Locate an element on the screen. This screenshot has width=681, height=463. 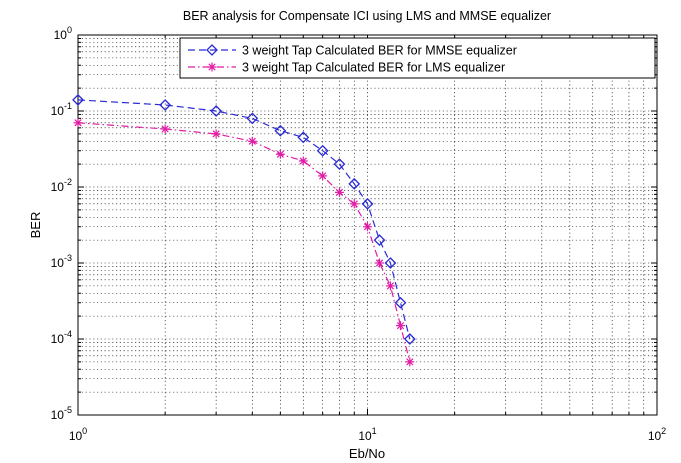
y-tick-label: 10⁻¹ is located at coordinates (61, 109).